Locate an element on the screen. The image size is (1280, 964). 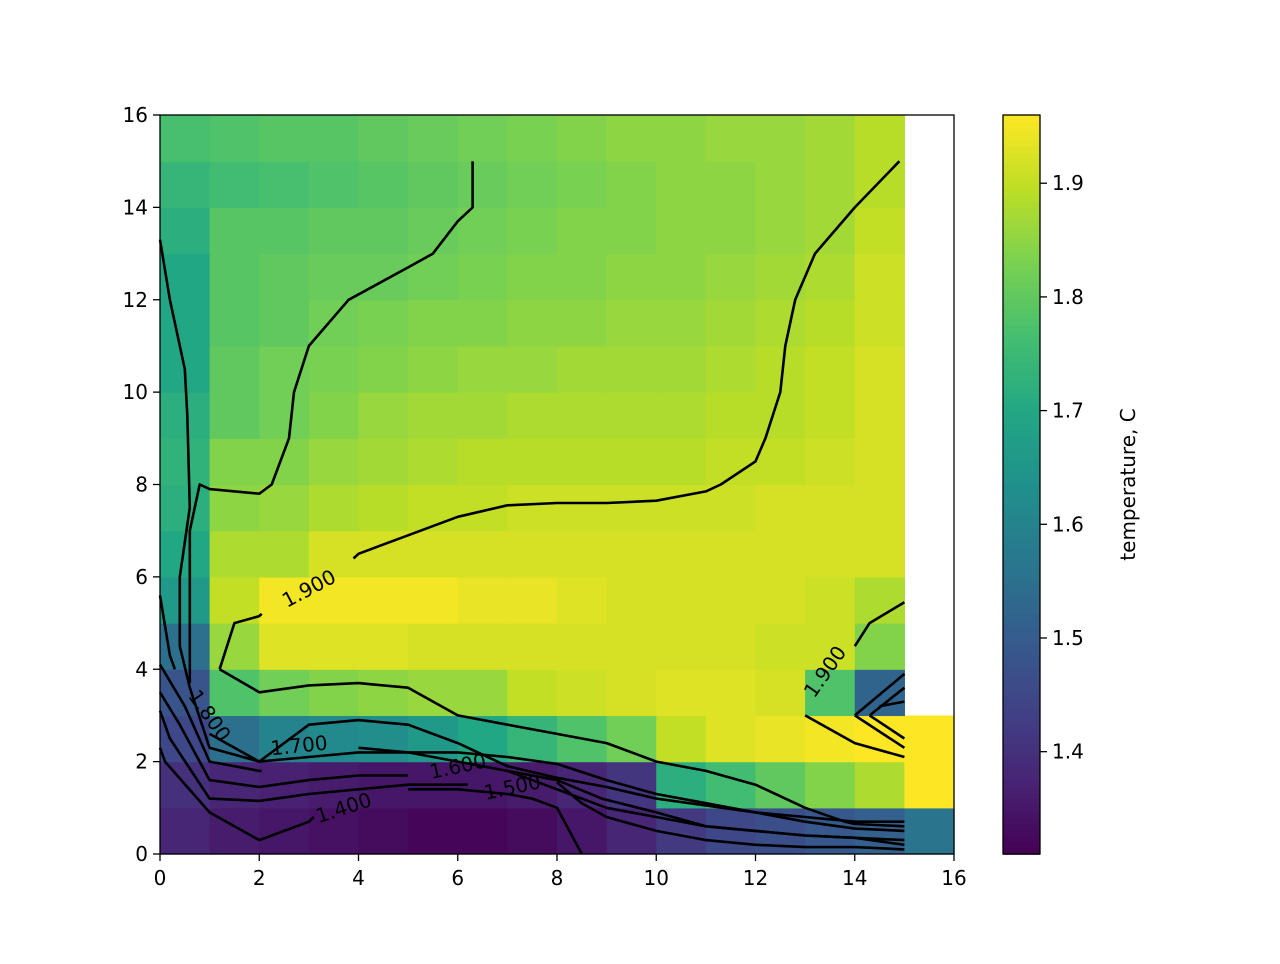
x-tick-label: 2 is located at coordinates (259, 878).